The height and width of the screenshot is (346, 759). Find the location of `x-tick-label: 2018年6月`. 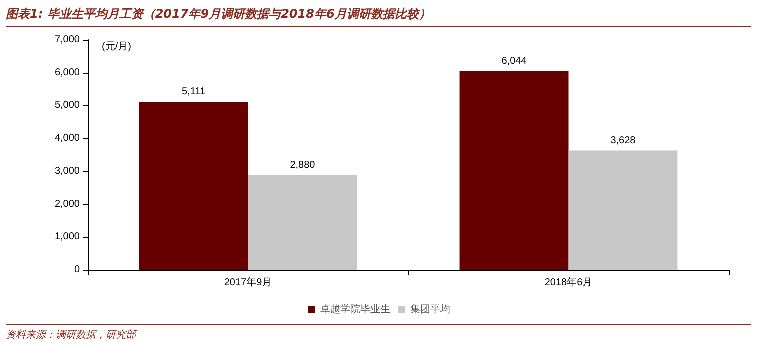

x-tick-label: 2018年6月 is located at coordinates (568, 282).